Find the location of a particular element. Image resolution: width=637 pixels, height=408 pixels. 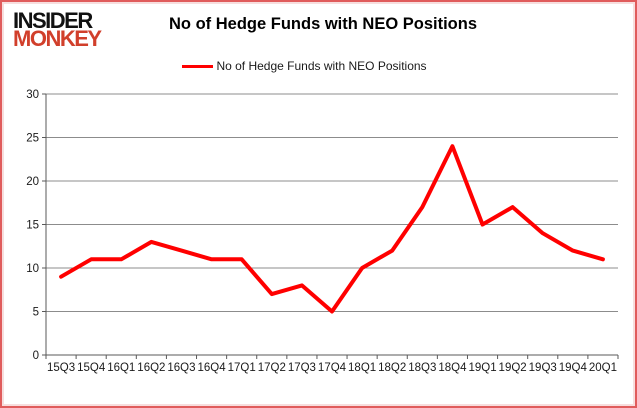

x-tick-label: 15Q3 is located at coordinates (61, 368).